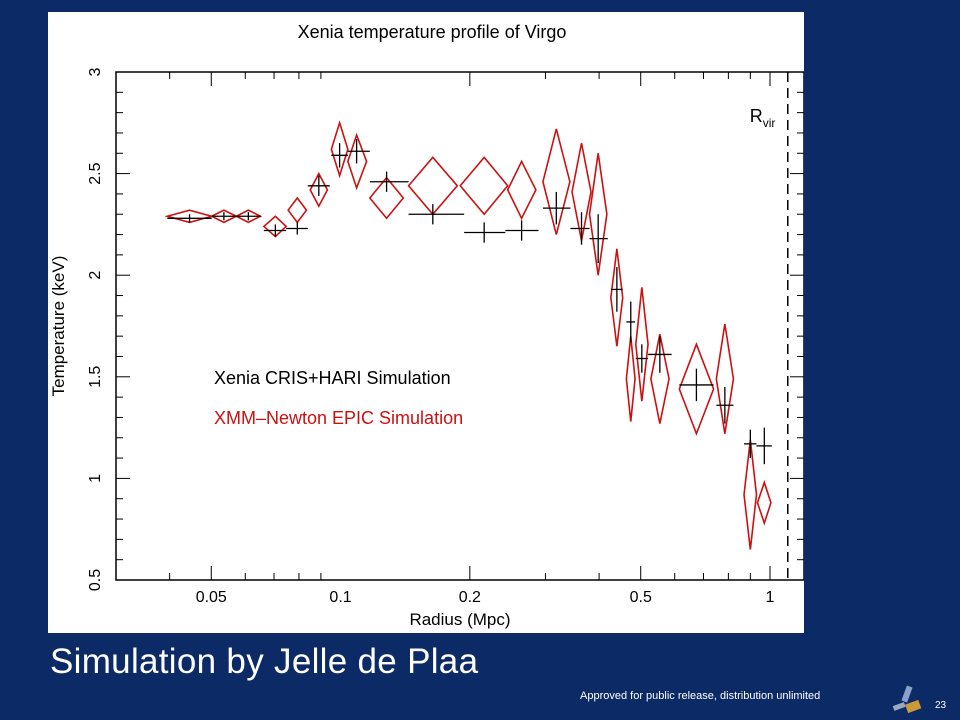 The width and height of the screenshot is (960, 720). Describe the element at coordinates (95, 478) in the screenshot. I see `y-tick-label: 1` at that location.